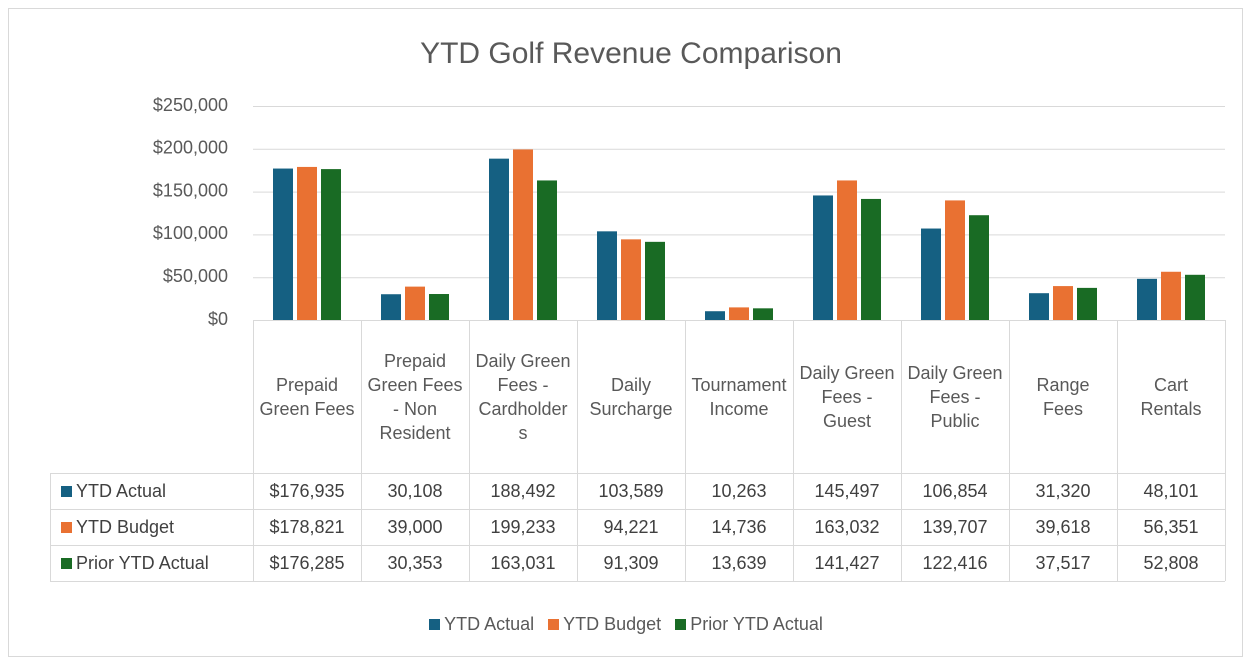 This screenshot has width=1252, height=658. I want to click on table-value: 139,707, so click(955, 526).